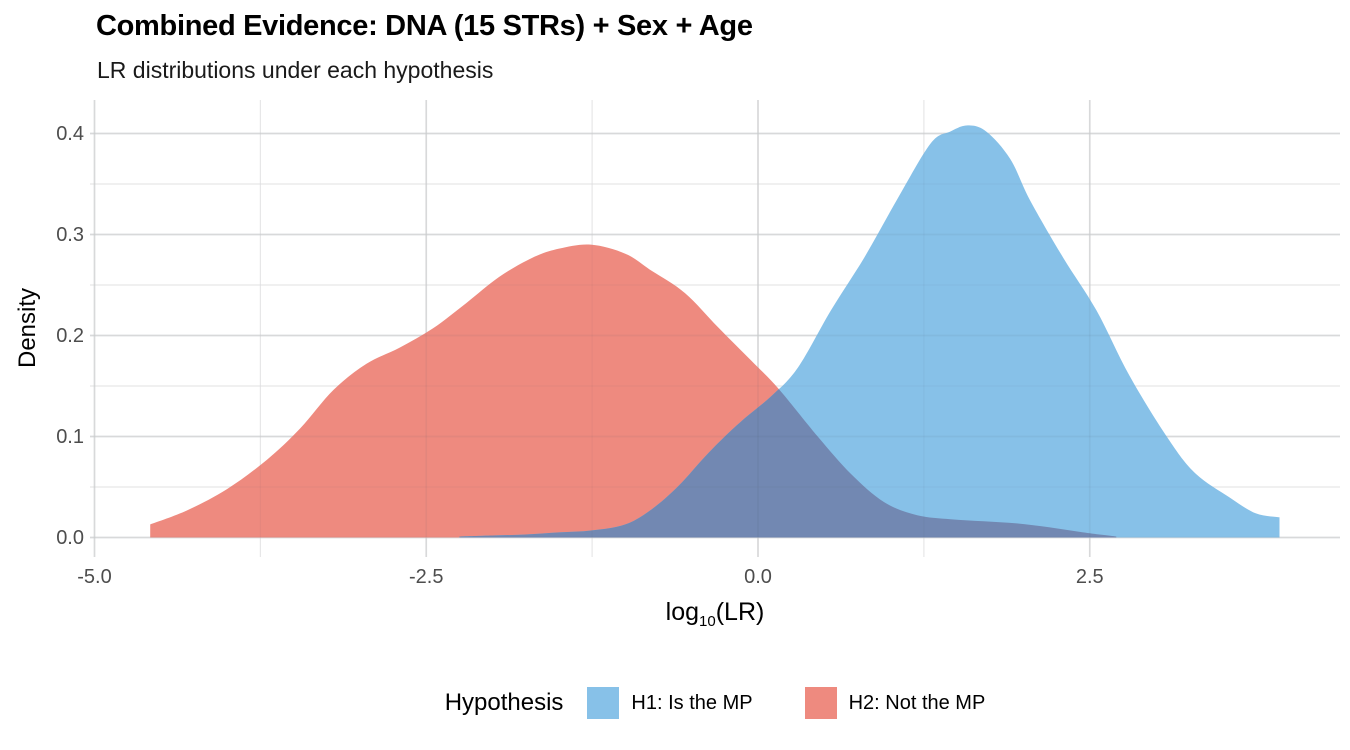 This screenshot has width=1350, height=750. What do you see at coordinates (295, 70) in the screenshot?
I see `chart-subtitle: LR distributions under each hypothesis` at bounding box center [295, 70].